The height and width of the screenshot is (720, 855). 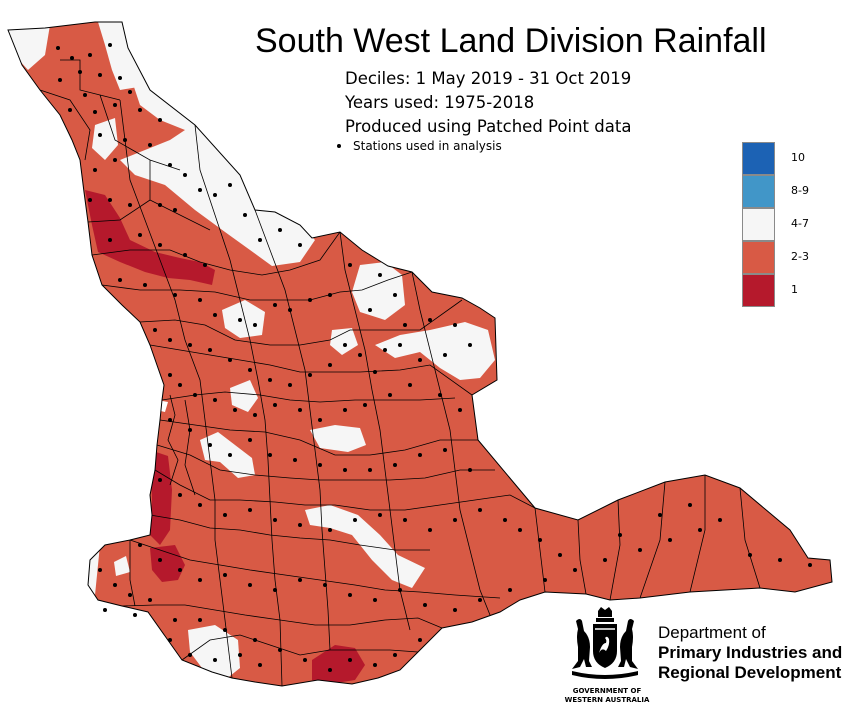 What do you see at coordinates (243, 319) in the screenshot?
I see `white-area-west-central` at bounding box center [243, 319].